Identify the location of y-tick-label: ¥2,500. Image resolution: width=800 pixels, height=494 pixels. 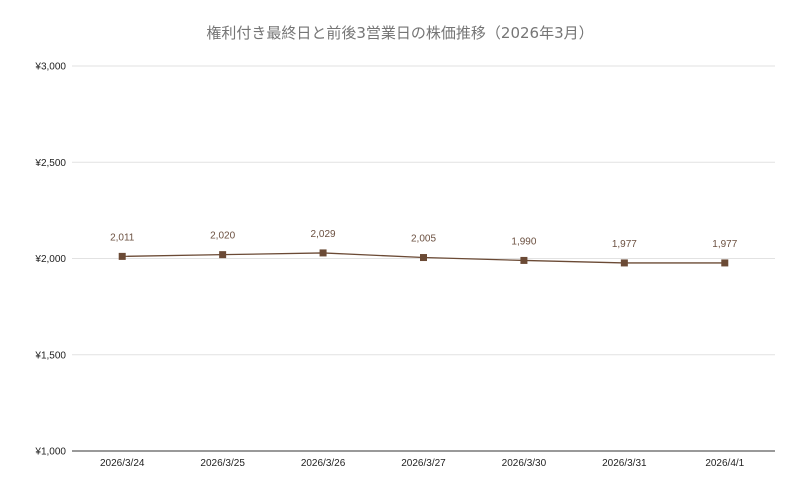
(50, 163).